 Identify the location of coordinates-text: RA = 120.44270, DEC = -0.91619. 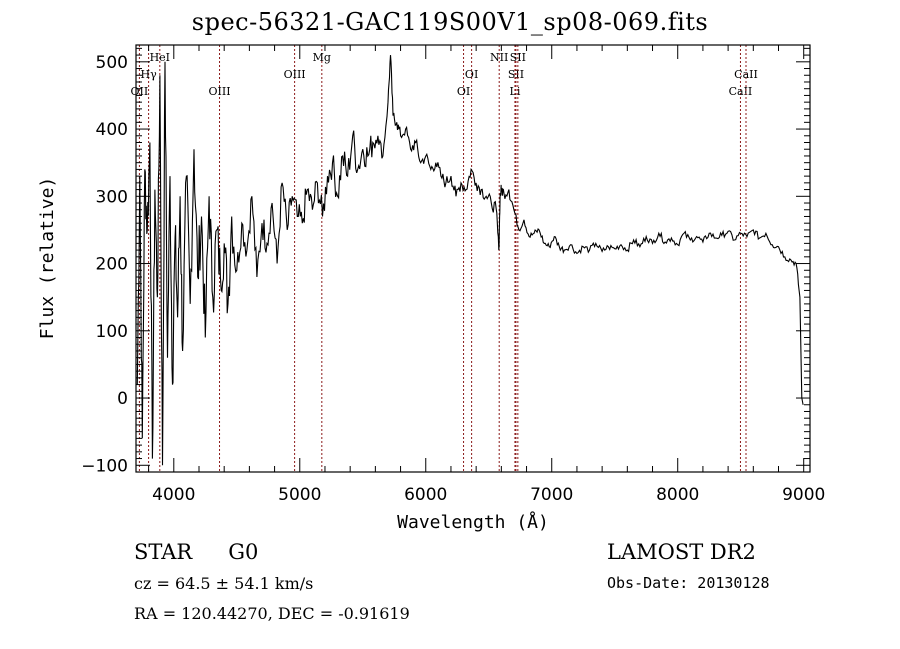
(272, 613).